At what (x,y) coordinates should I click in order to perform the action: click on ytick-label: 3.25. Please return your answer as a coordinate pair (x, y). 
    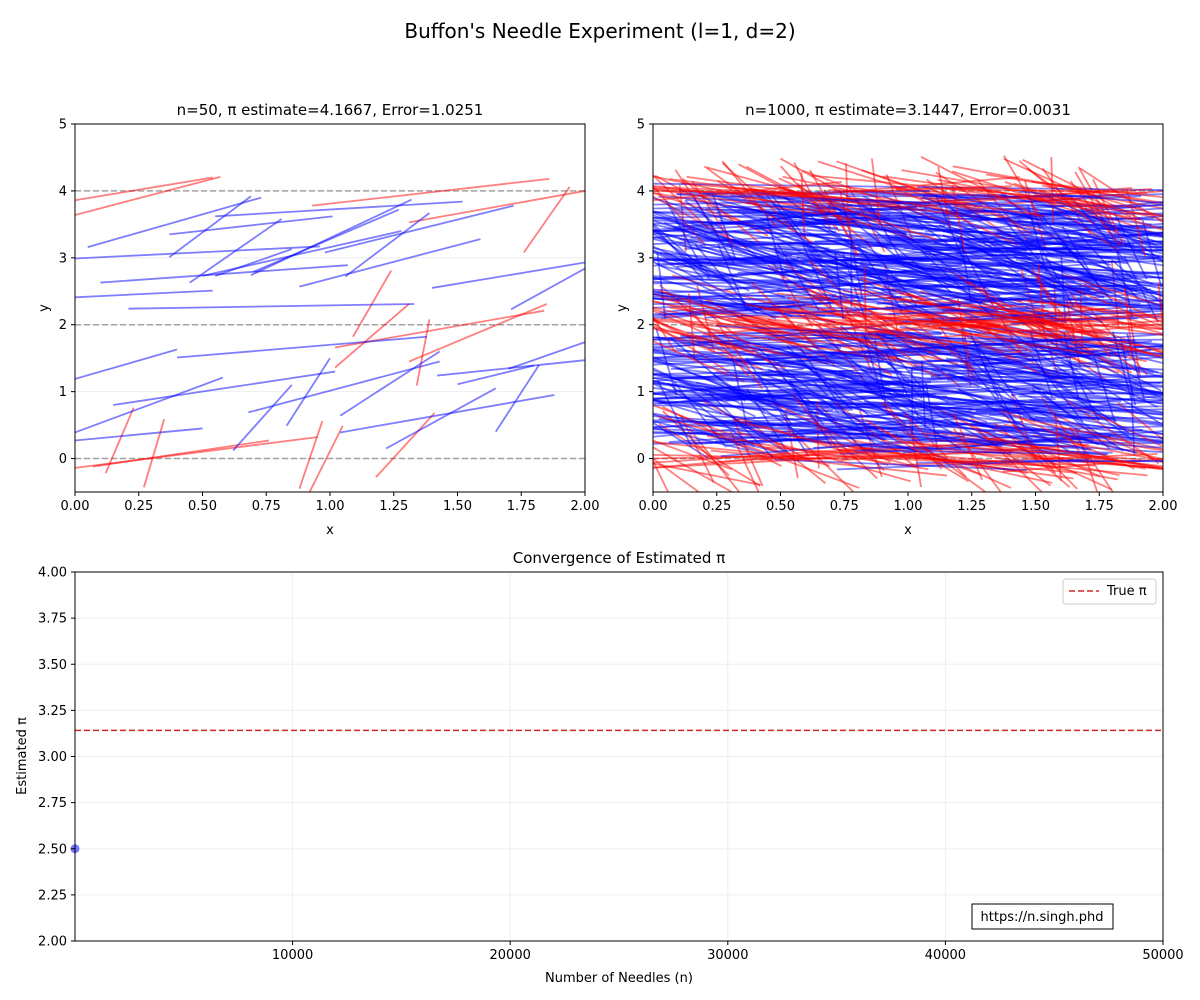
    Looking at the image, I should click on (52, 711).